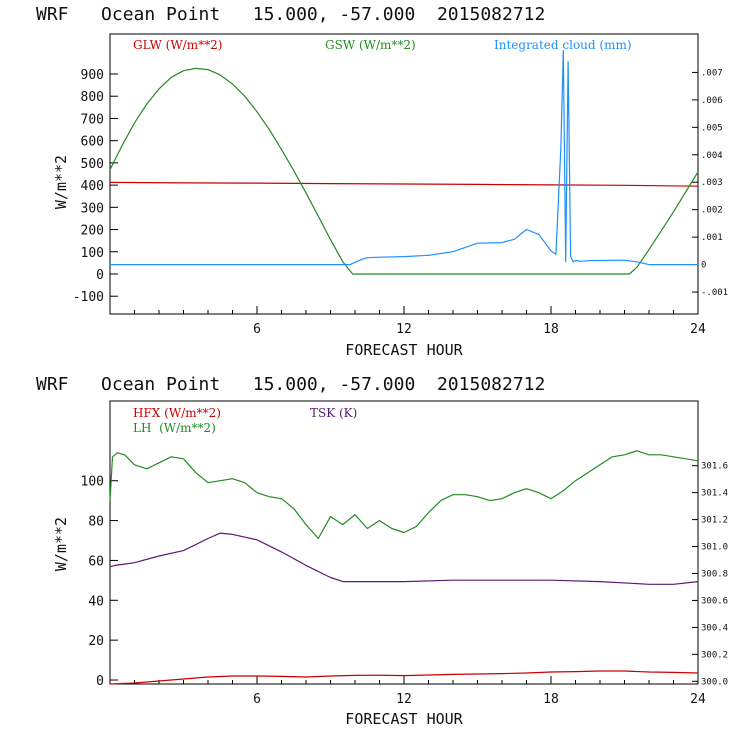  What do you see at coordinates (404, 699) in the screenshot?
I see `chart2-x-tick-label: 12` at bounding box center [404, 699].